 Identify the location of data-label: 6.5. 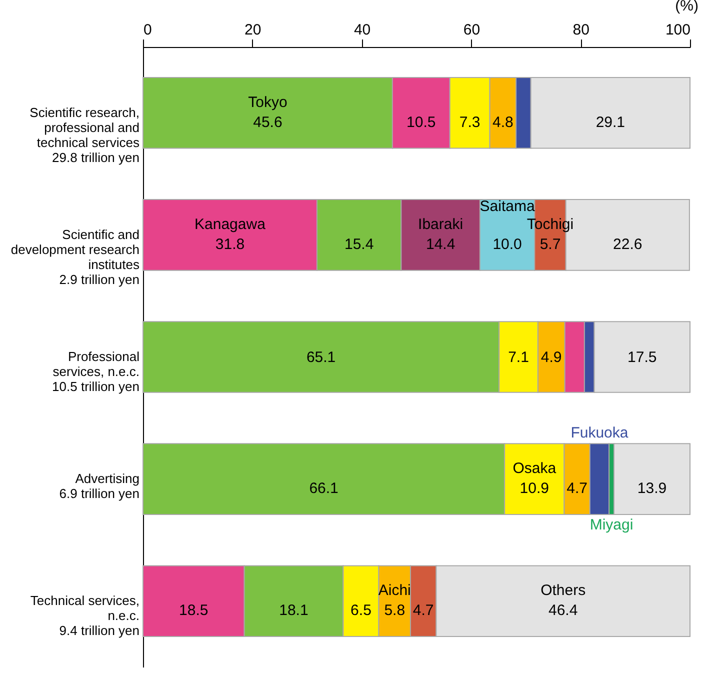
(361, 611).